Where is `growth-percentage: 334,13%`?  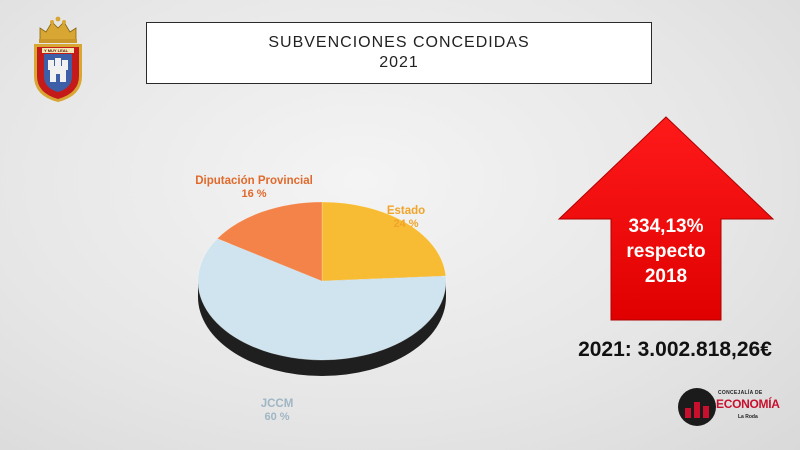 growth-percentage: 334,13% is located at coordinates (666, 226).